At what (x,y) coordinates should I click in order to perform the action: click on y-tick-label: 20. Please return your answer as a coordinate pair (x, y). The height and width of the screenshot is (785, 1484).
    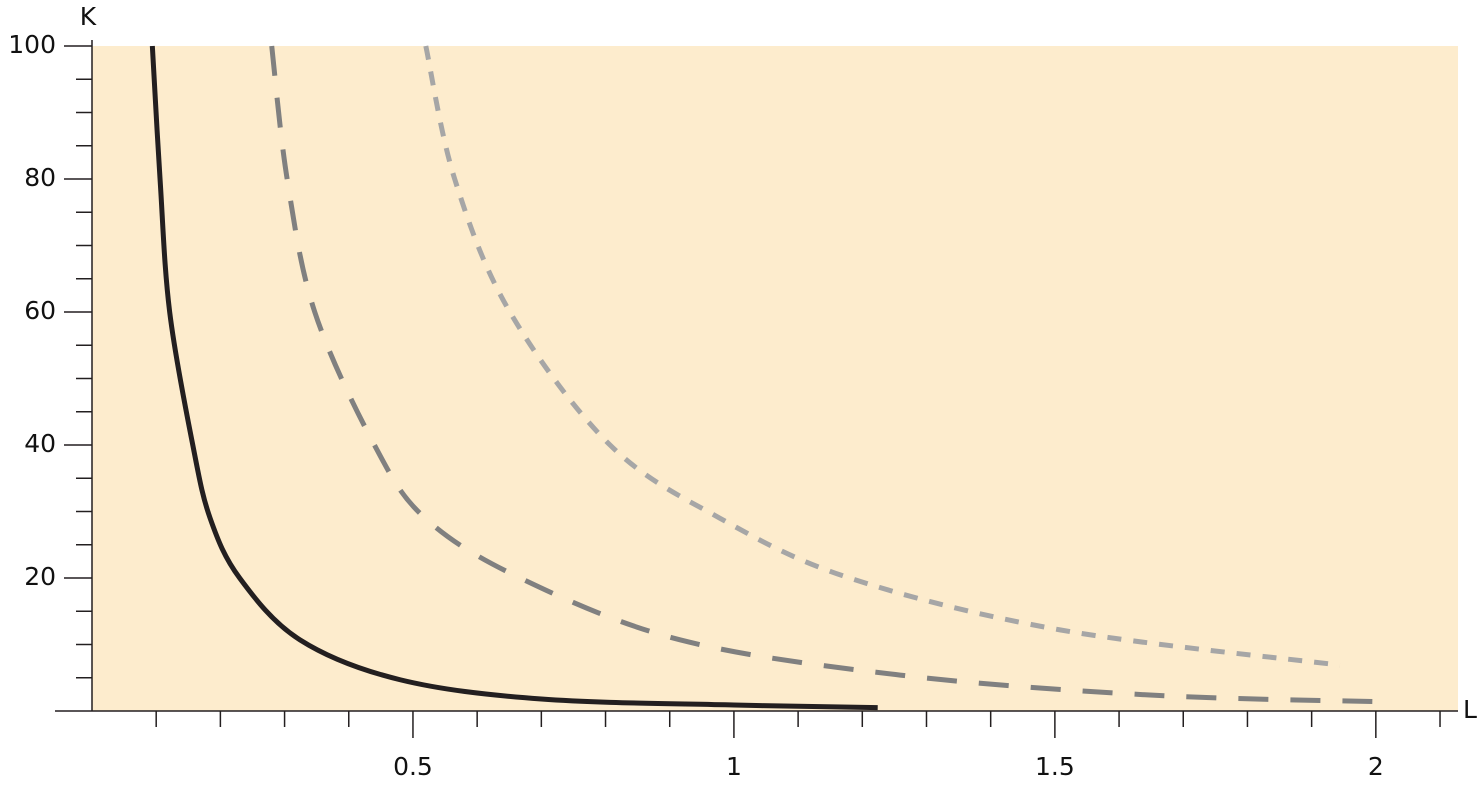
    Looking at the image, I should click on (40, 576).